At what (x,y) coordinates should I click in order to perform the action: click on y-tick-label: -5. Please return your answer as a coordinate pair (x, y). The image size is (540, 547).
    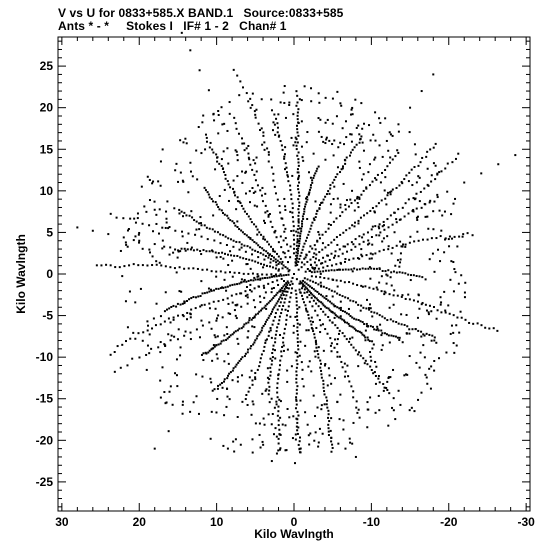
    Looking at the image, I should click on (47, 316).